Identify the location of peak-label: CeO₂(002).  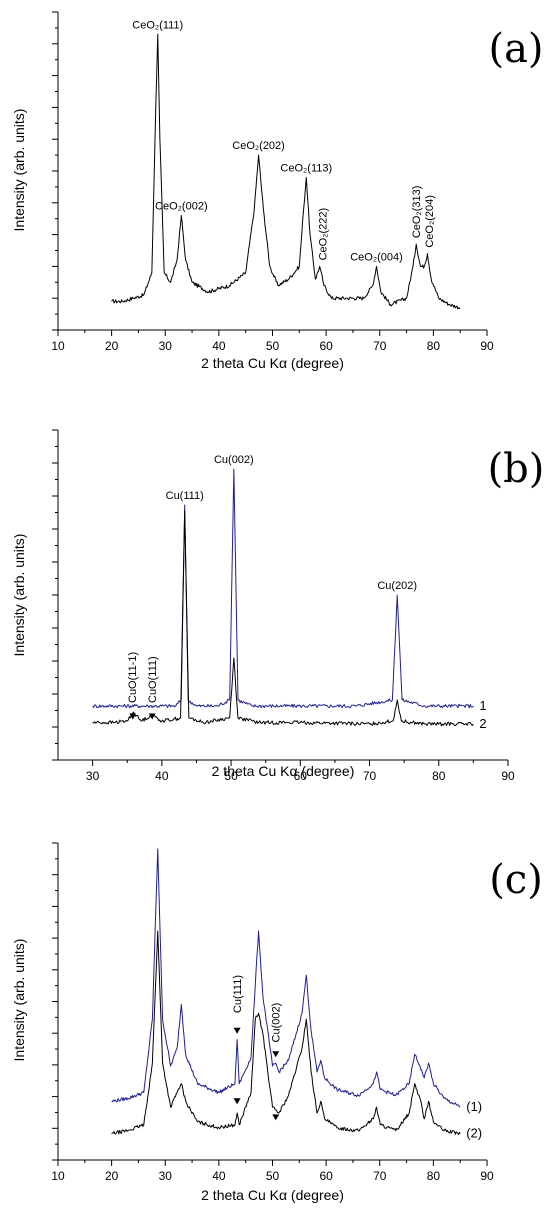
(181, 207).